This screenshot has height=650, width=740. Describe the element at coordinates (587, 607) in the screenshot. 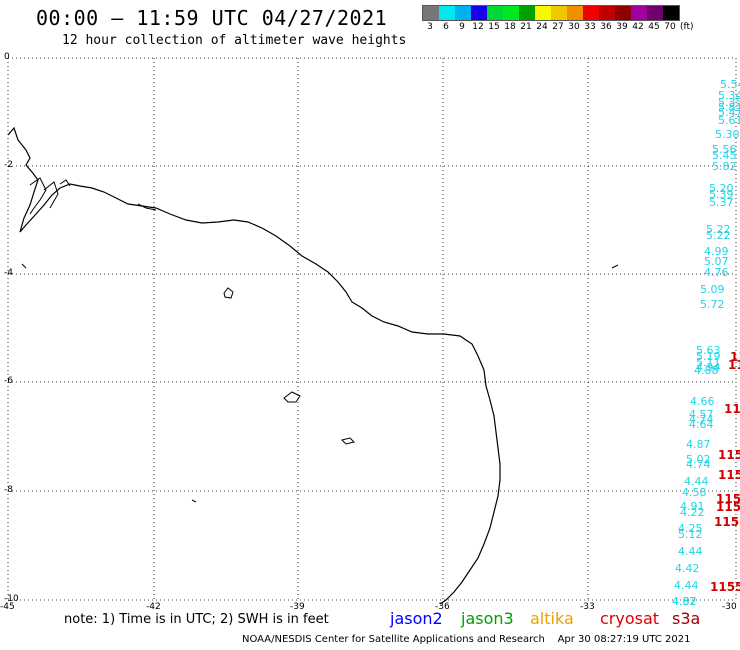

I see `longitude-label: -33` at that location.